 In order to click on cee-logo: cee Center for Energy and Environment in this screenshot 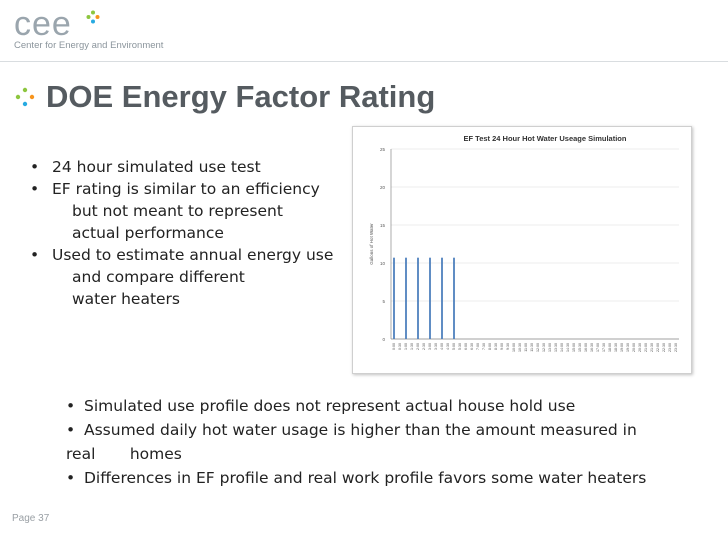, I will do `click(95, 31)`.